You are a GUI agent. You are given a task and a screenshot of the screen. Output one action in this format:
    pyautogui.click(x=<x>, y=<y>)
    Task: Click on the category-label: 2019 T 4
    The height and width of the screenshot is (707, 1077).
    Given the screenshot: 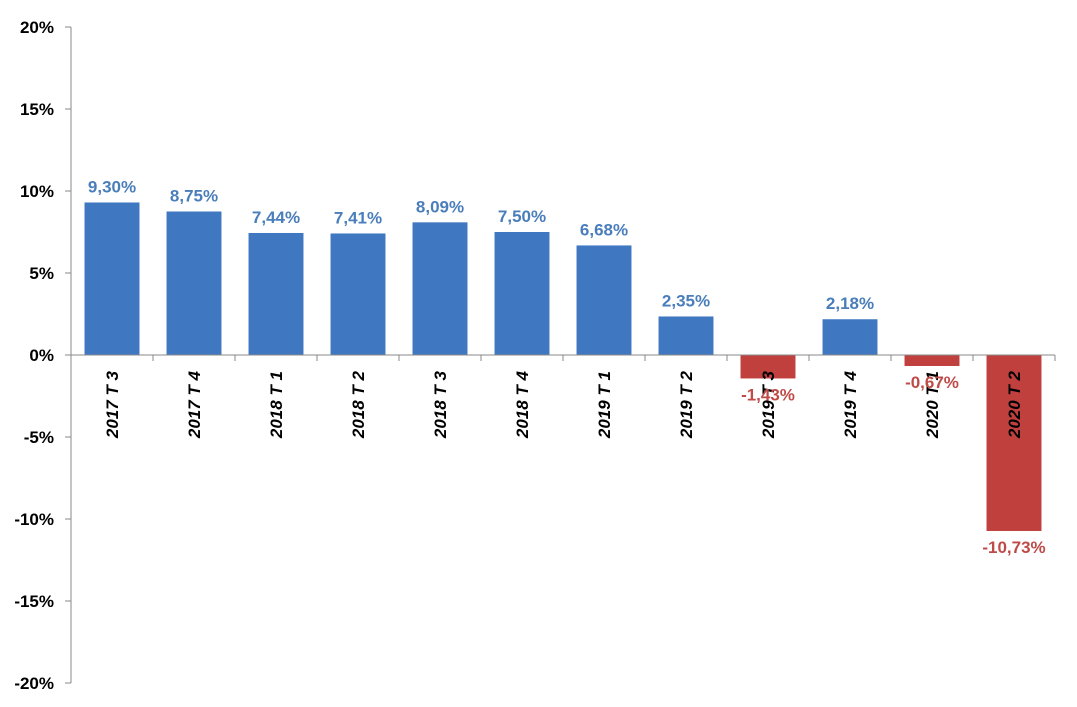 What is the action you would take?
    pyautogui.click(x=850, y=404)
    